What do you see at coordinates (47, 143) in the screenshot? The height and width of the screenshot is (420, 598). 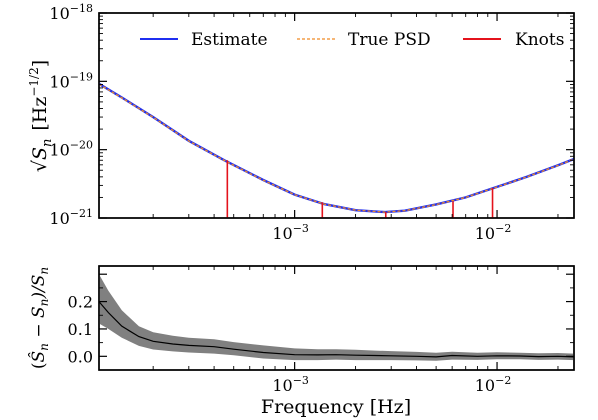 I see `ylabel-sub-n: n` at bounding box center [47, 143].